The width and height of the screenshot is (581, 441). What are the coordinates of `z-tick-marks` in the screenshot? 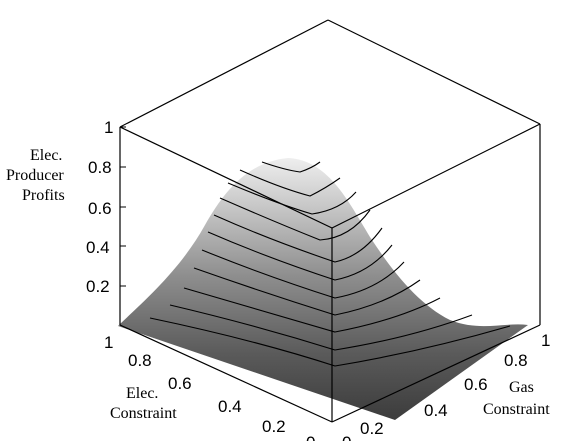 It's located at (123, 206).